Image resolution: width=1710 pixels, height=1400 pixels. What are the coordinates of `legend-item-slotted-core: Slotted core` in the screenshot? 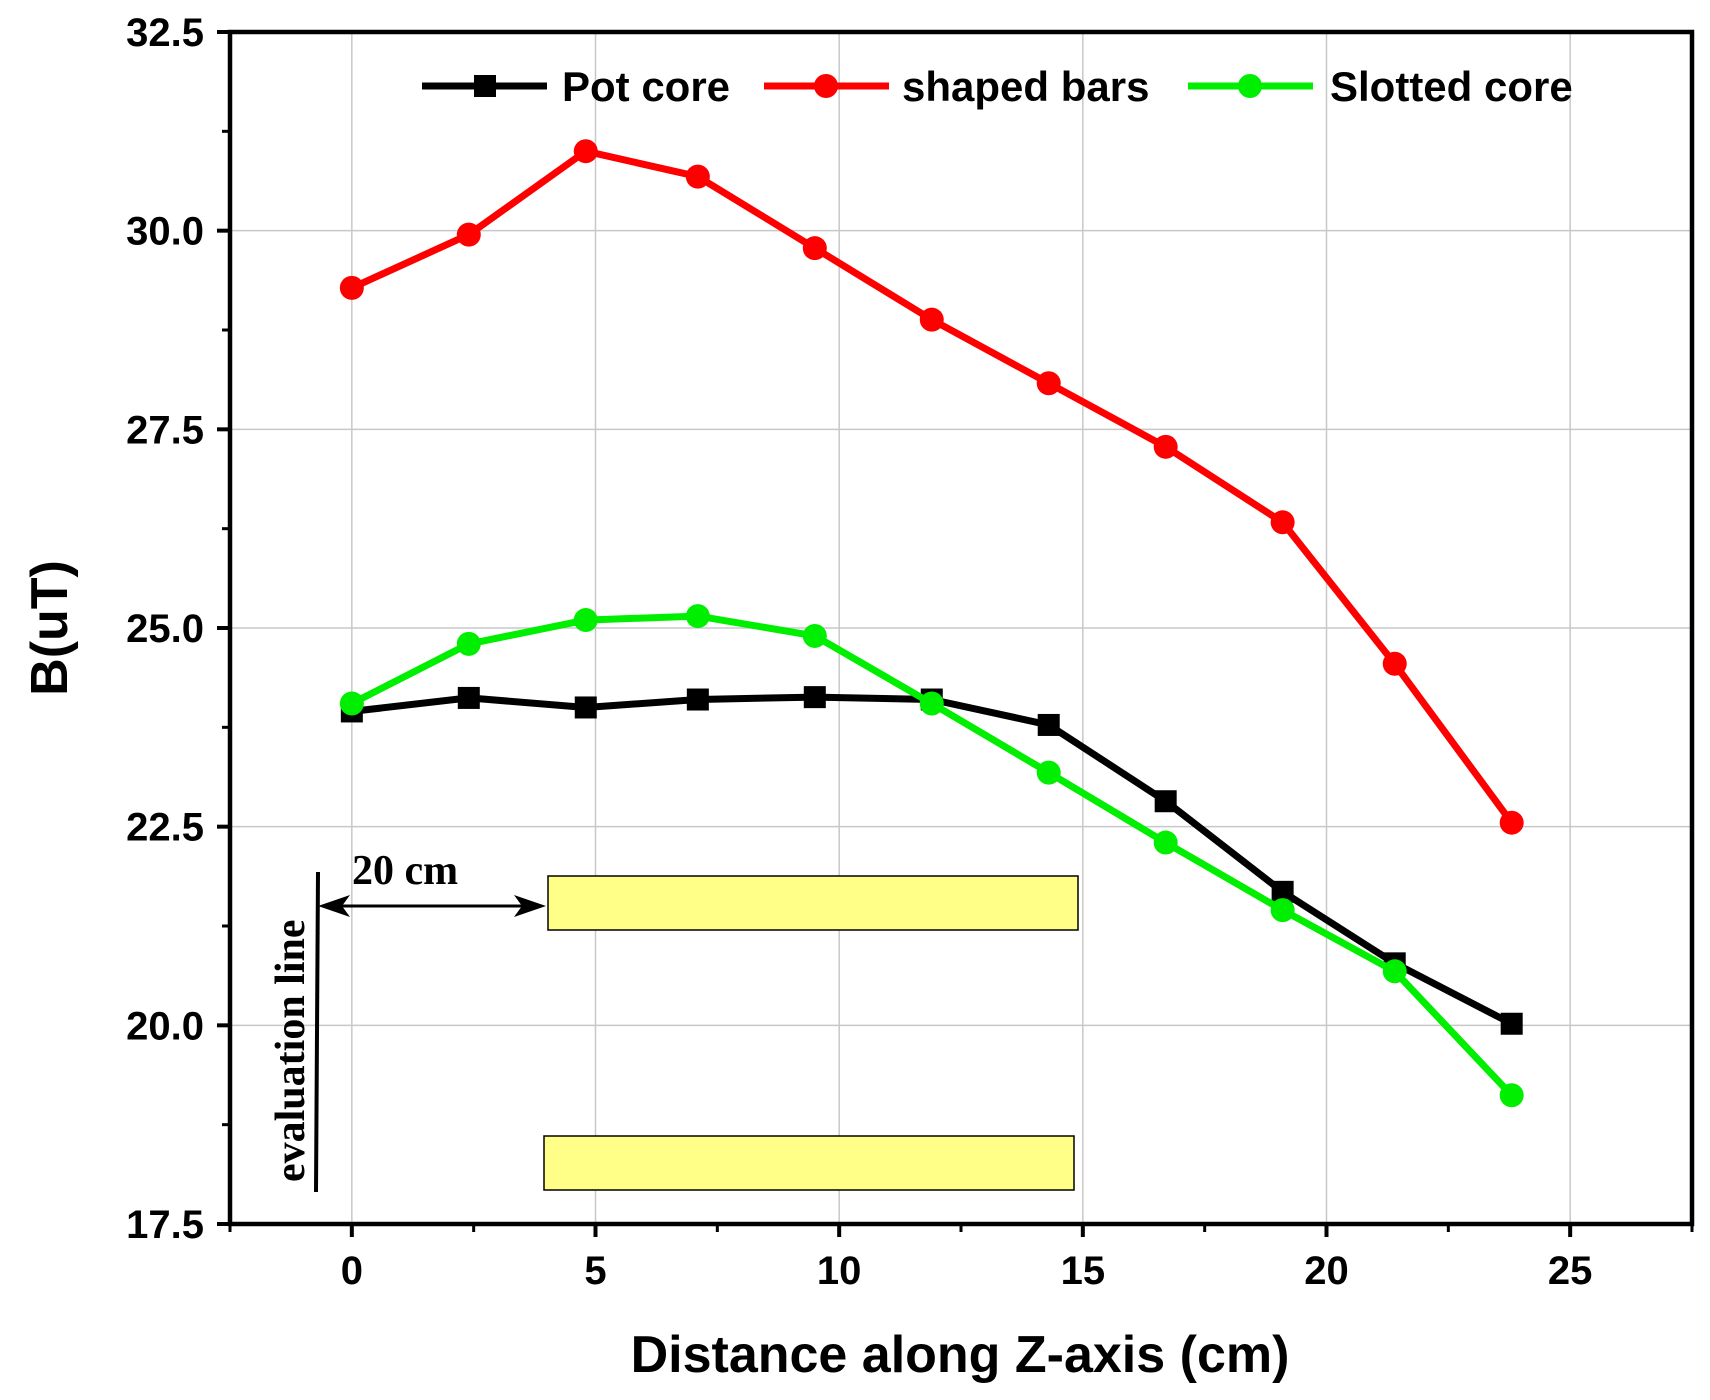 It's located at (1380, 86).